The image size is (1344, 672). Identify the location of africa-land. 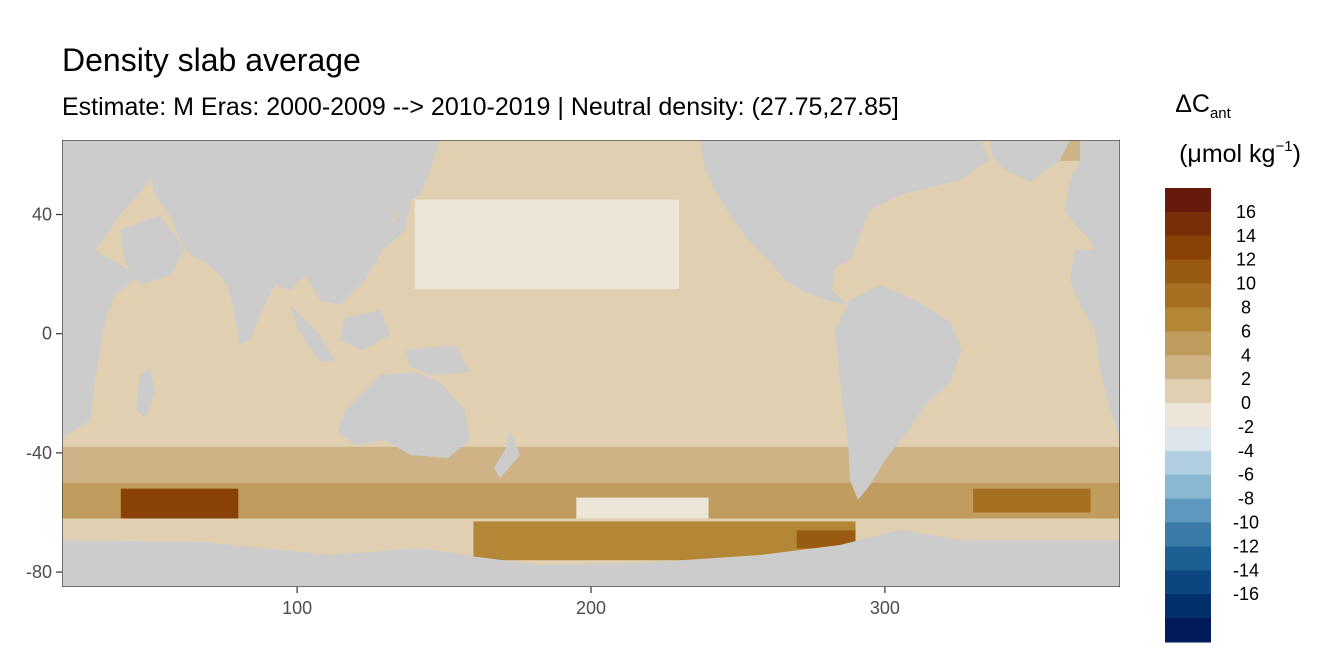
(111, 289).